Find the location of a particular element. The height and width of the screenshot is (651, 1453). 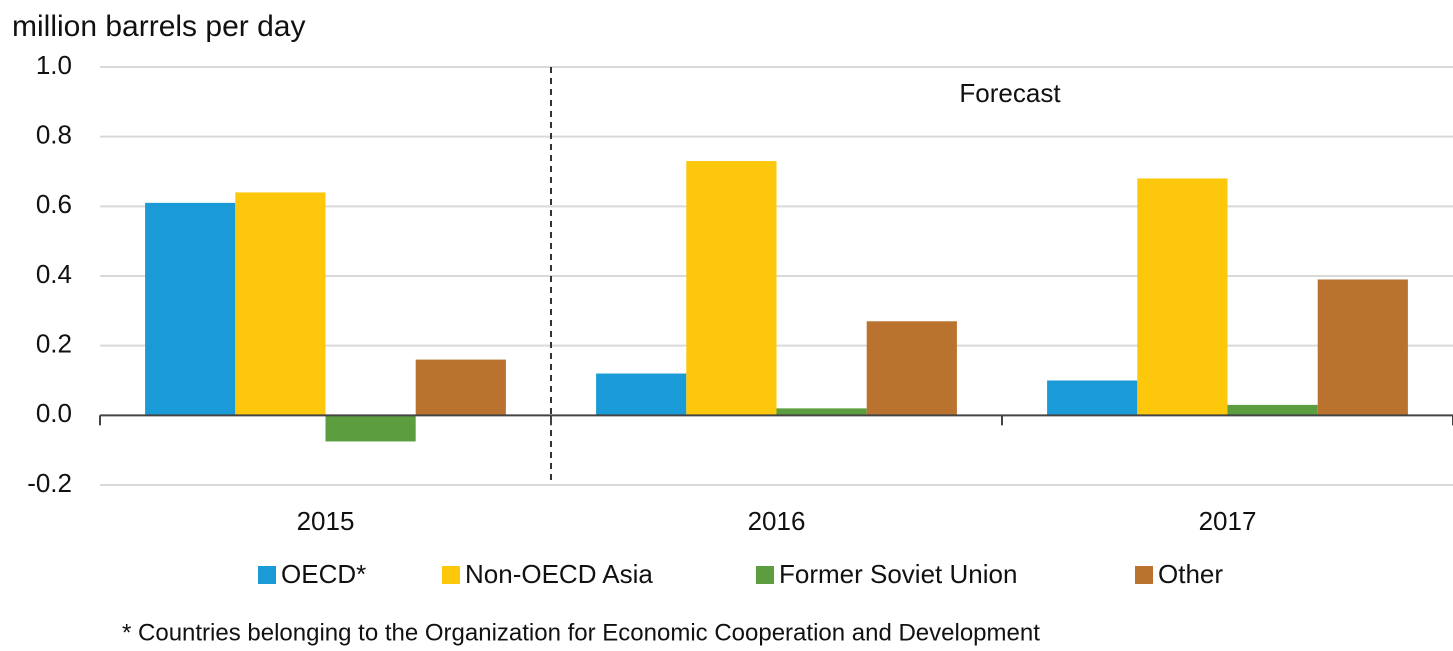

legend-label: Other is located at coordinates (1190, 574).